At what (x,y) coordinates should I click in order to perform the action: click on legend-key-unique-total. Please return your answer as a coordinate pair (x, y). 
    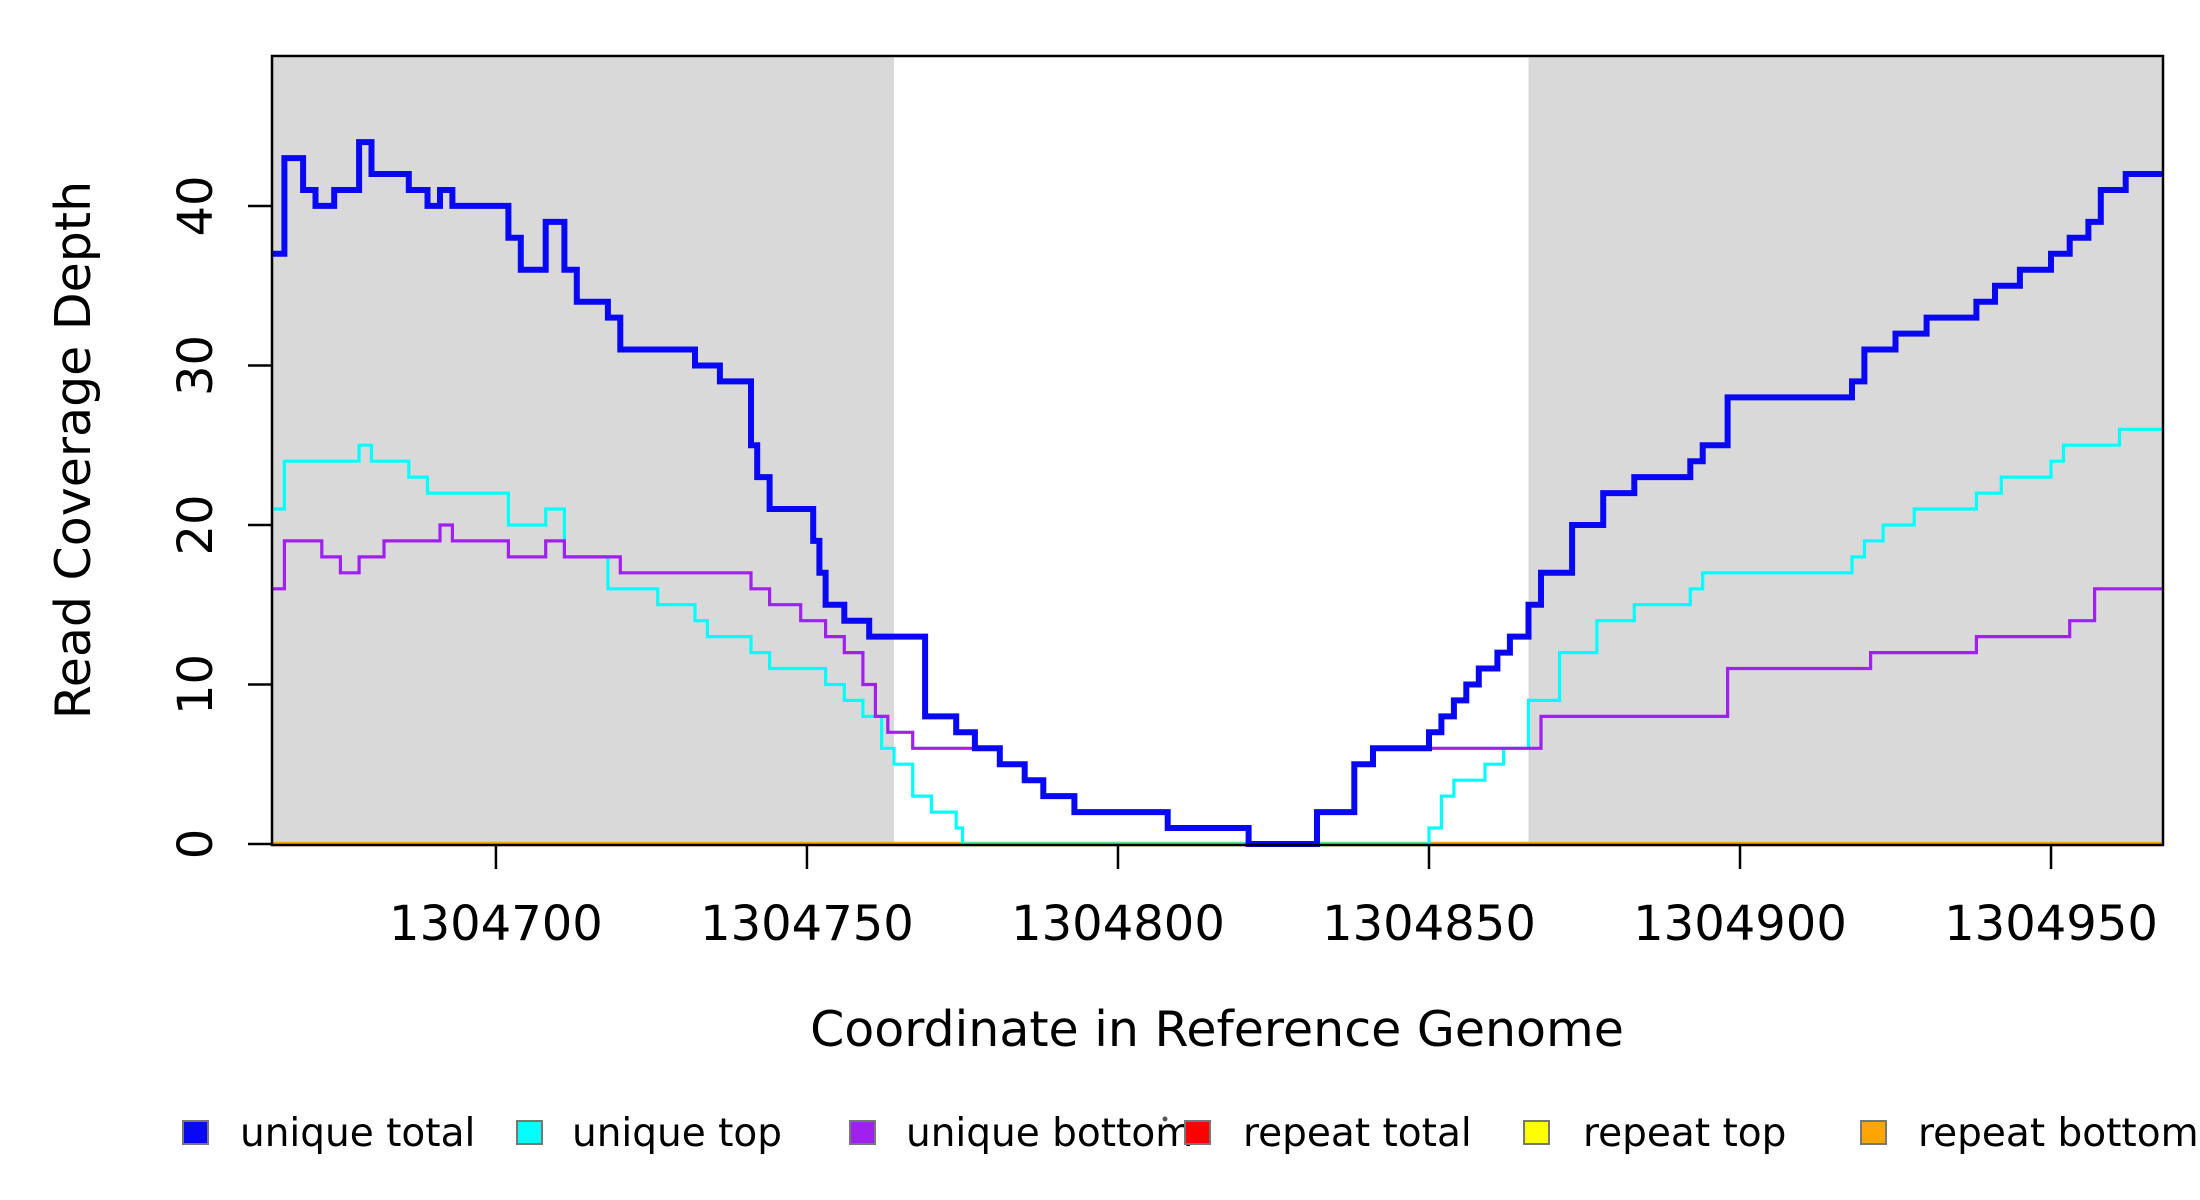
    Looking at the image, I should click on (195, 1132).